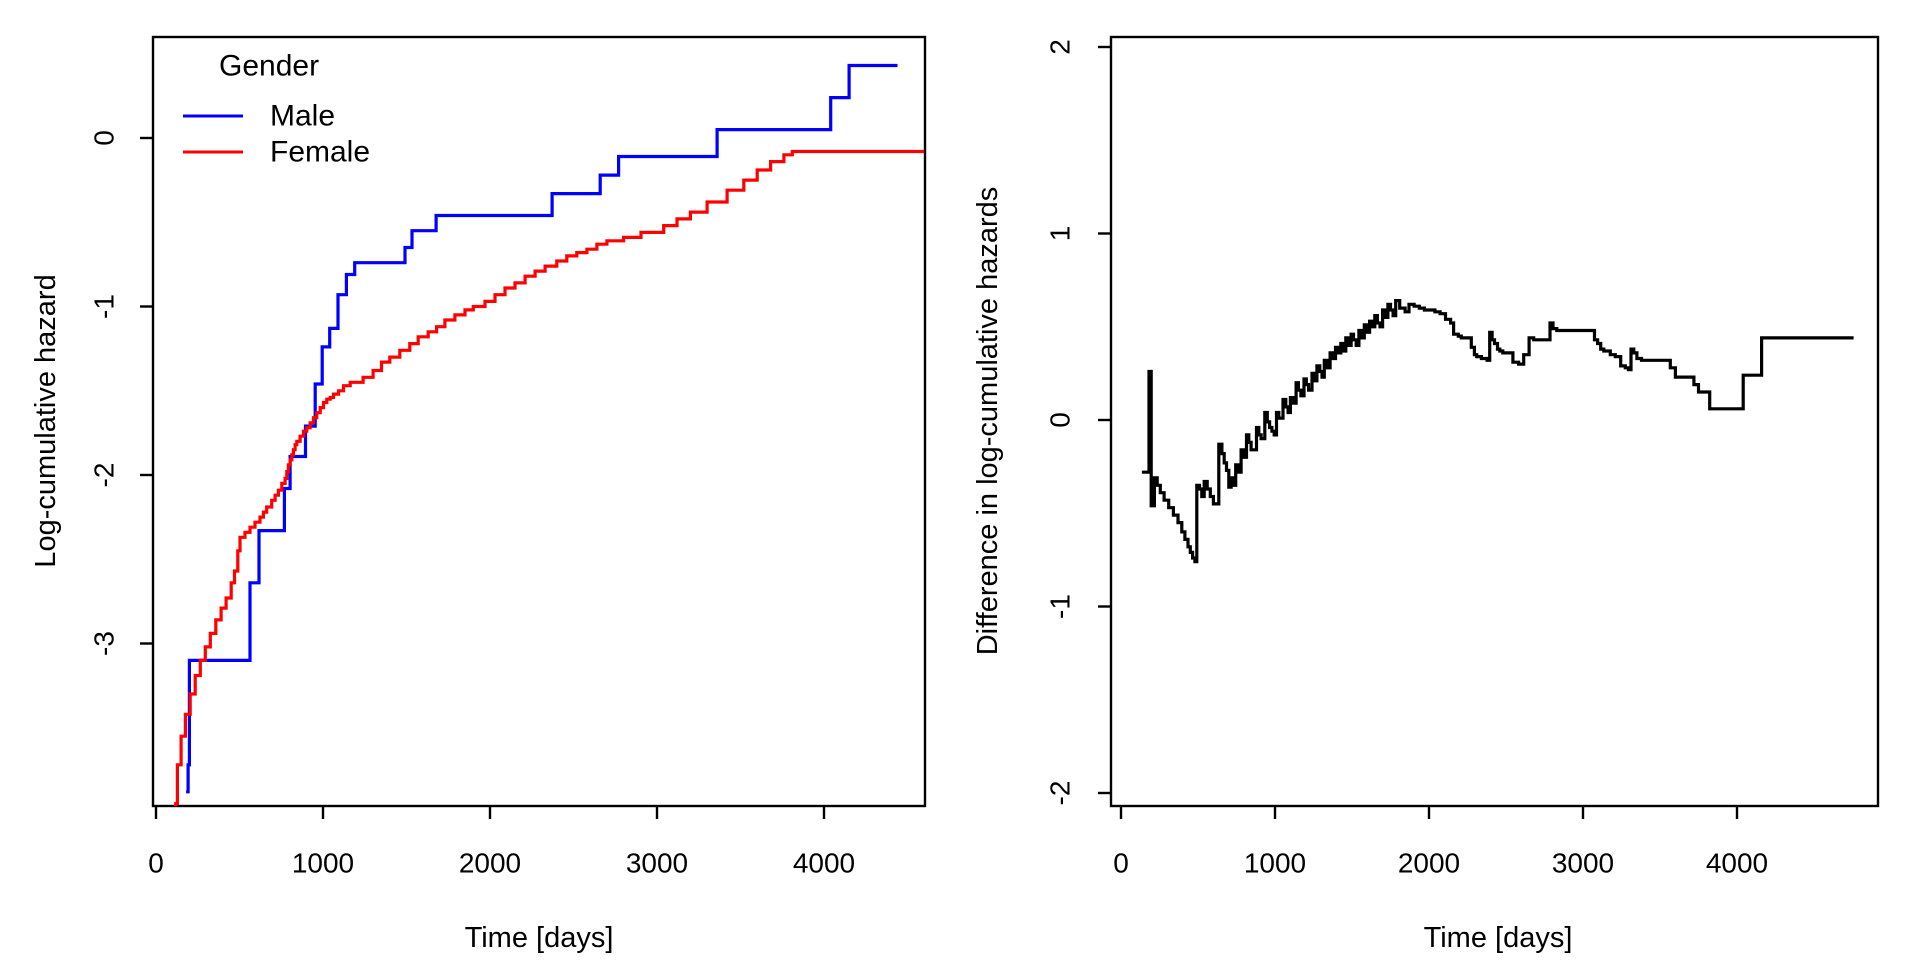 Image resolution: width=1920 pixels, height=960 pixels. I want to click on y-tick-label: -3, so click(104, 643).